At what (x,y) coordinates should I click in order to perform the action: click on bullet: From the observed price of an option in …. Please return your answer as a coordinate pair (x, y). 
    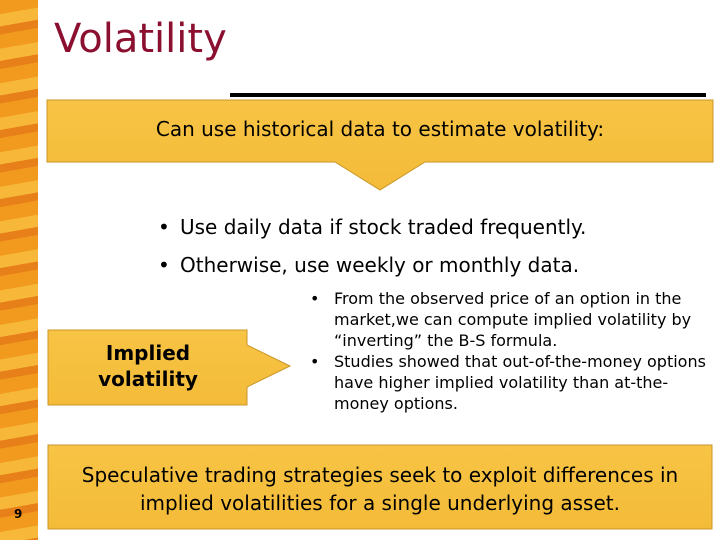
    Looking at the image, I should click on (508, 319).